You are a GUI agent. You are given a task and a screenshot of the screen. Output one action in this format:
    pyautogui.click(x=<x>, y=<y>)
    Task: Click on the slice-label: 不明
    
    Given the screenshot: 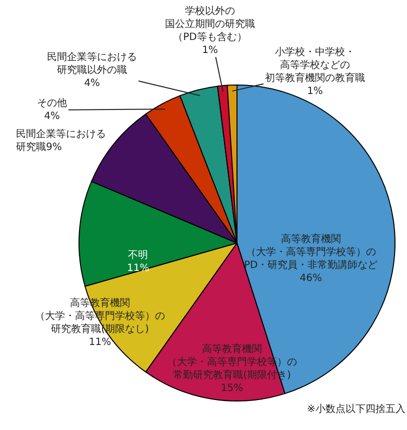 What is the action you would take?
    pyautogui.click(x=138, y=255)
    